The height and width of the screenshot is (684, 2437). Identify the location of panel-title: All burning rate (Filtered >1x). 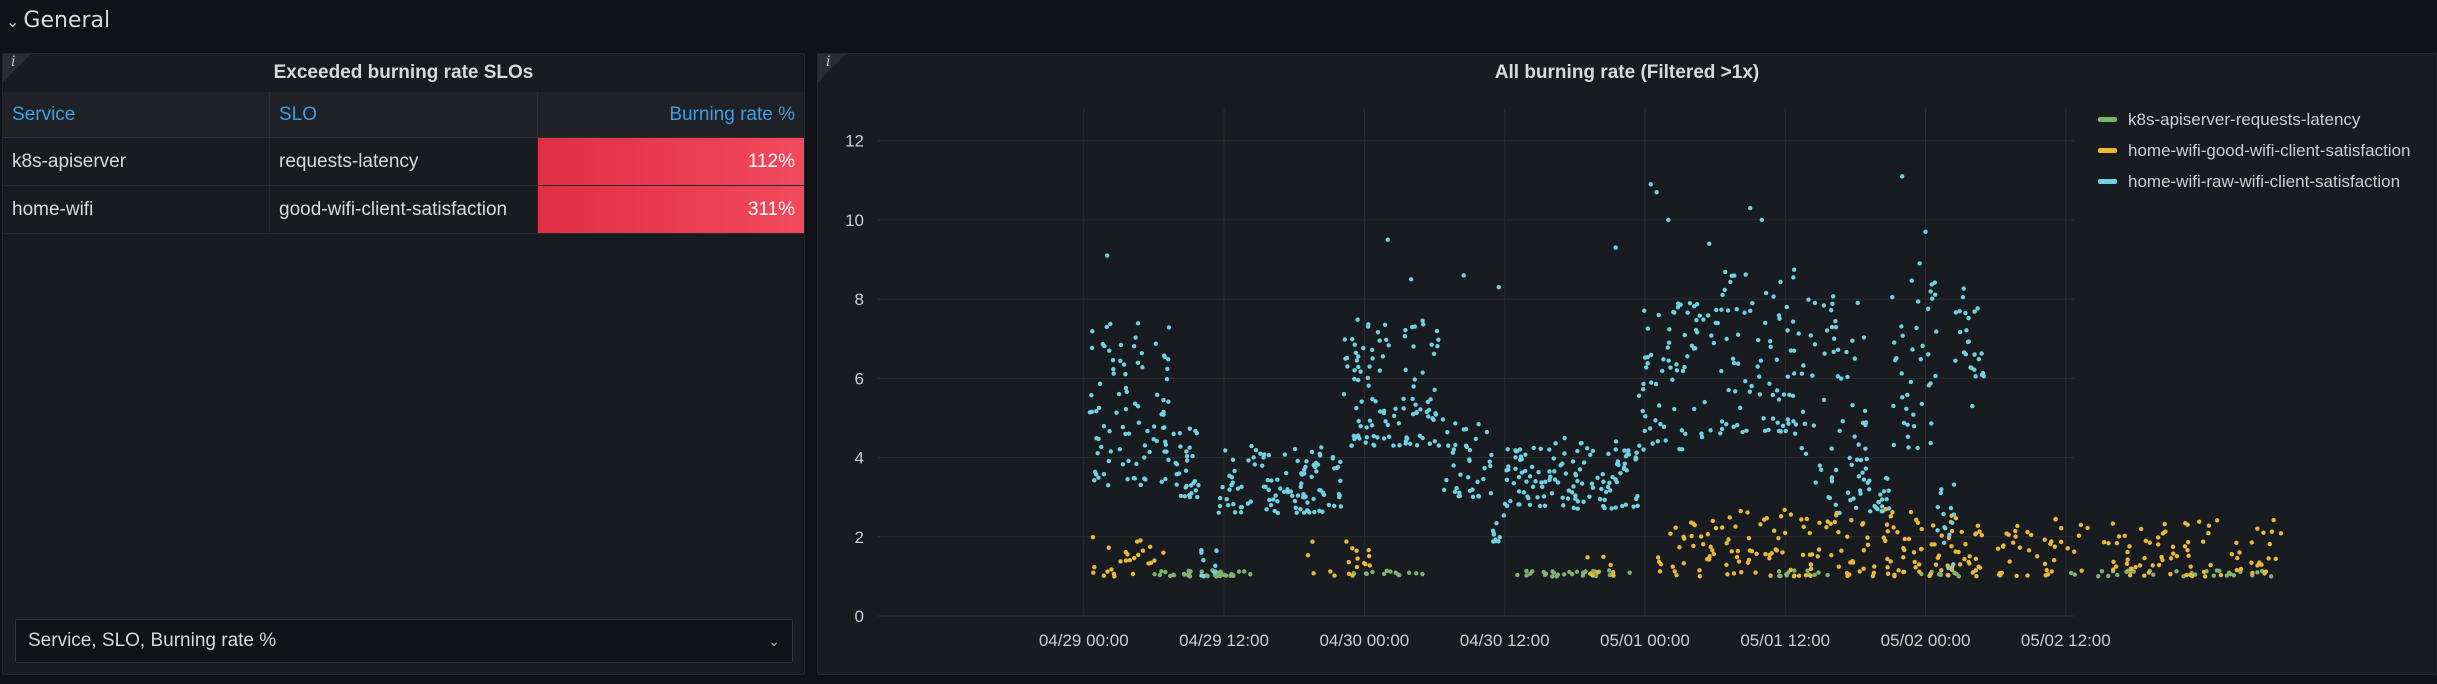
(1627, 72).